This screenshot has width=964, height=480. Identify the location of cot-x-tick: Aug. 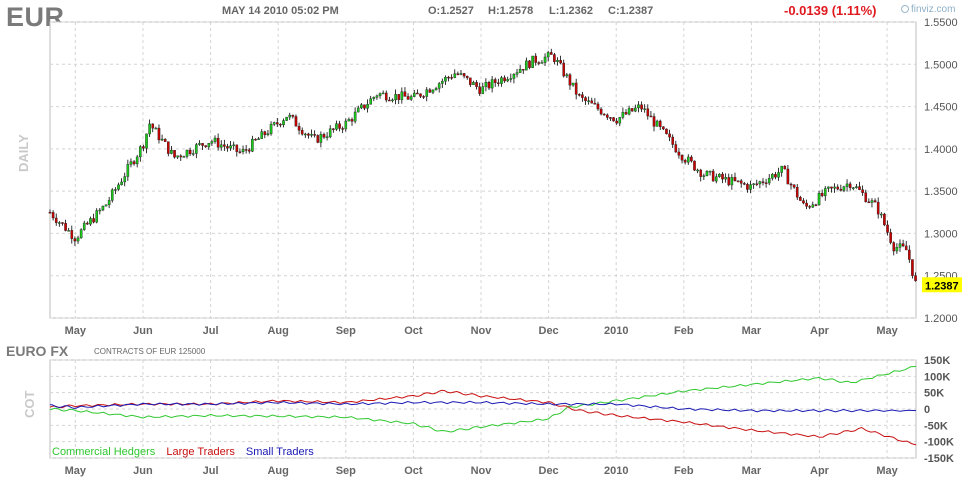
(277, 471).